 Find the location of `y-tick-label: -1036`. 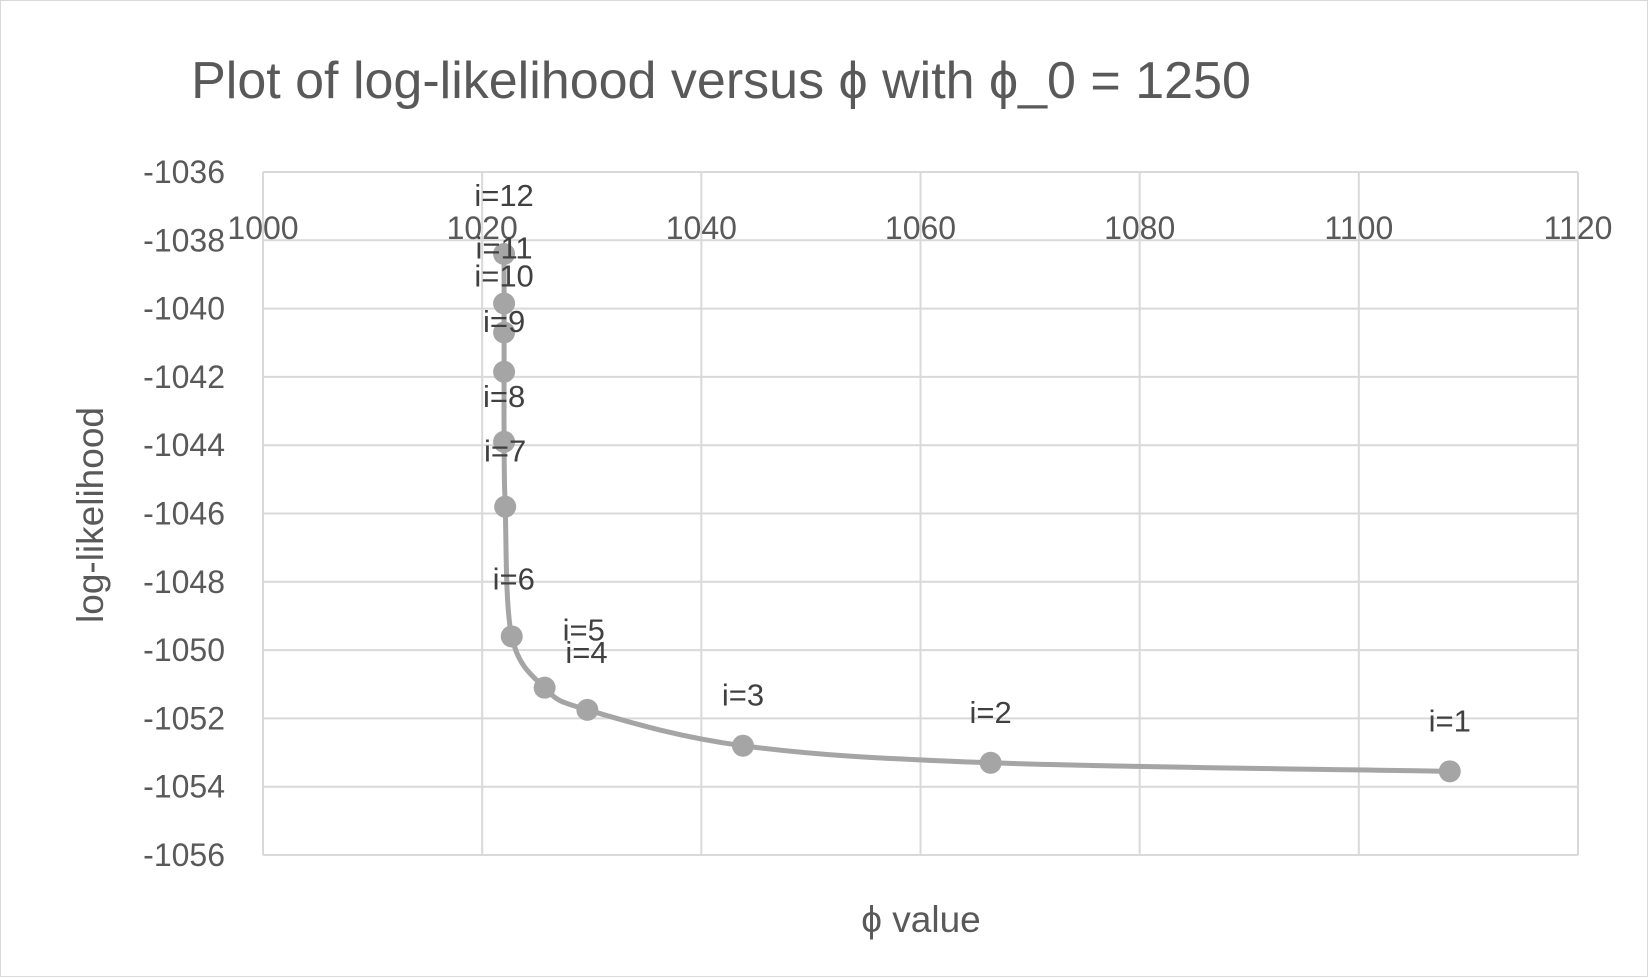

y-tick-label: -1036 is located at coordinates (184, 172).